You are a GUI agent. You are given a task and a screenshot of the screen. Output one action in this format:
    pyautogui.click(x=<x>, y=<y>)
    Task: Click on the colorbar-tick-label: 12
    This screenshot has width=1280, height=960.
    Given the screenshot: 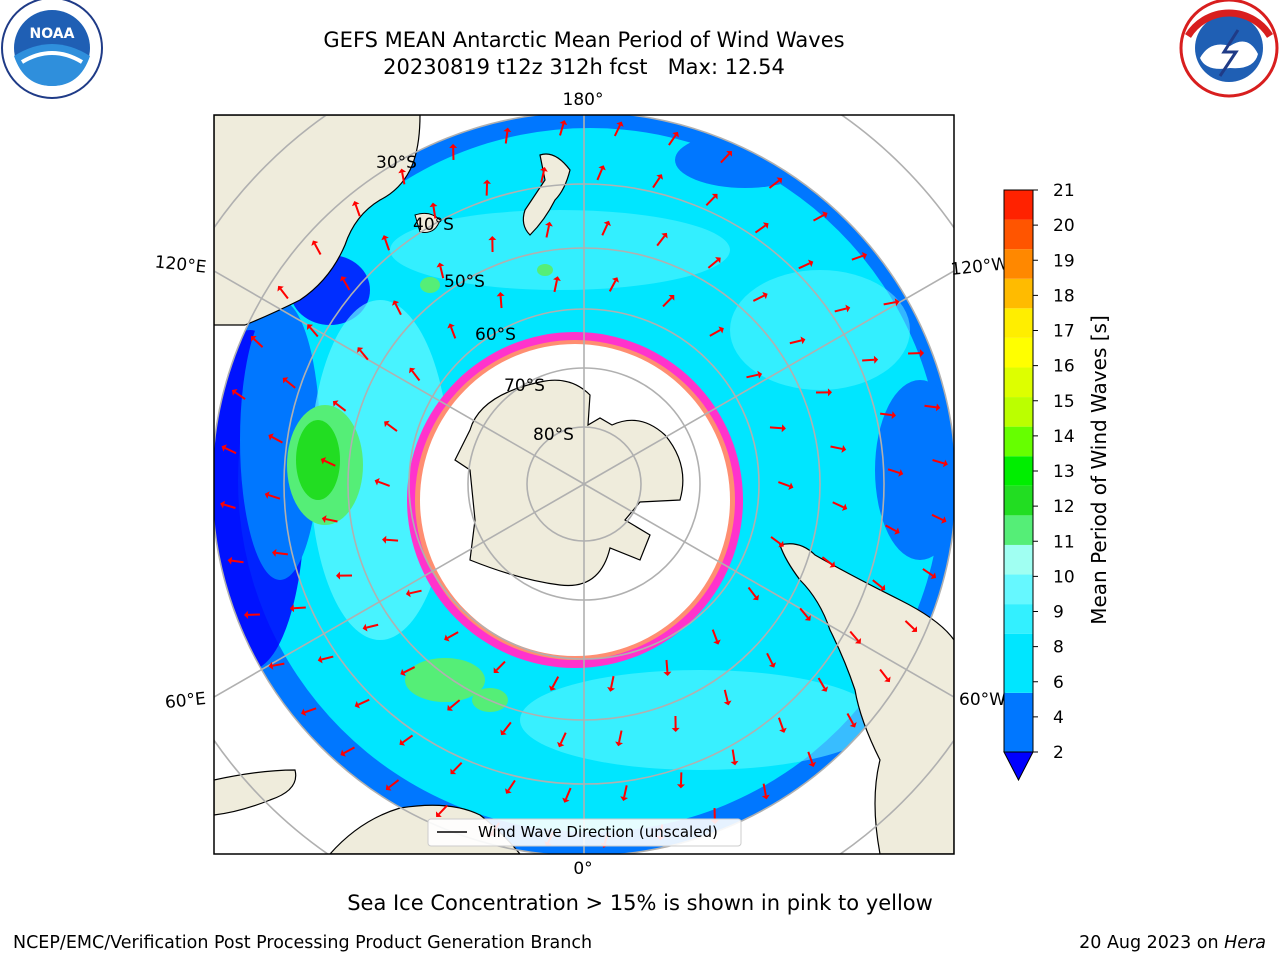 What is the action you would take?
    pyautogui.click(x=1064, y=507)
    